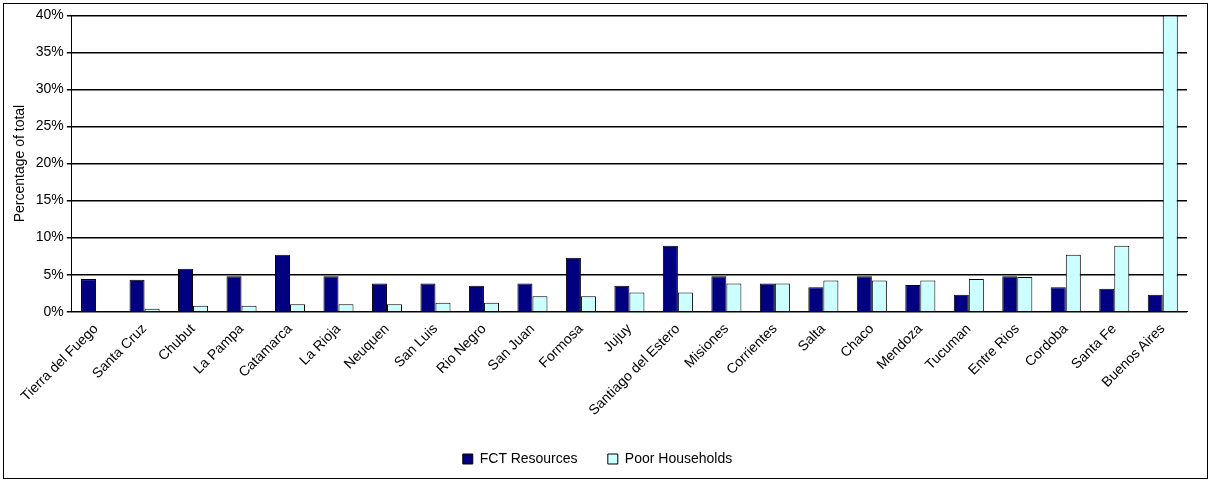 The image size is (1211, 482). I want to click on y-tick-label: 40%, so click(49, 14).